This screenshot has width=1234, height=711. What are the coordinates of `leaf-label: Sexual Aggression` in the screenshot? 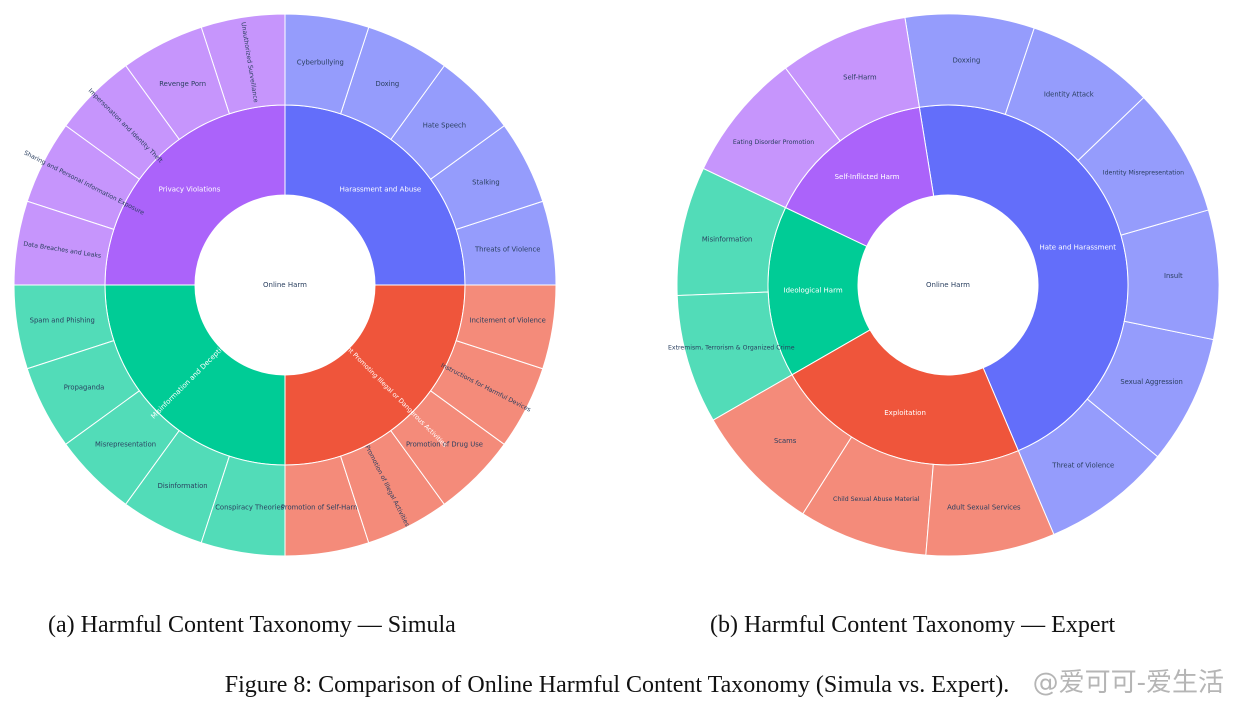 It's located at (1151, 382).